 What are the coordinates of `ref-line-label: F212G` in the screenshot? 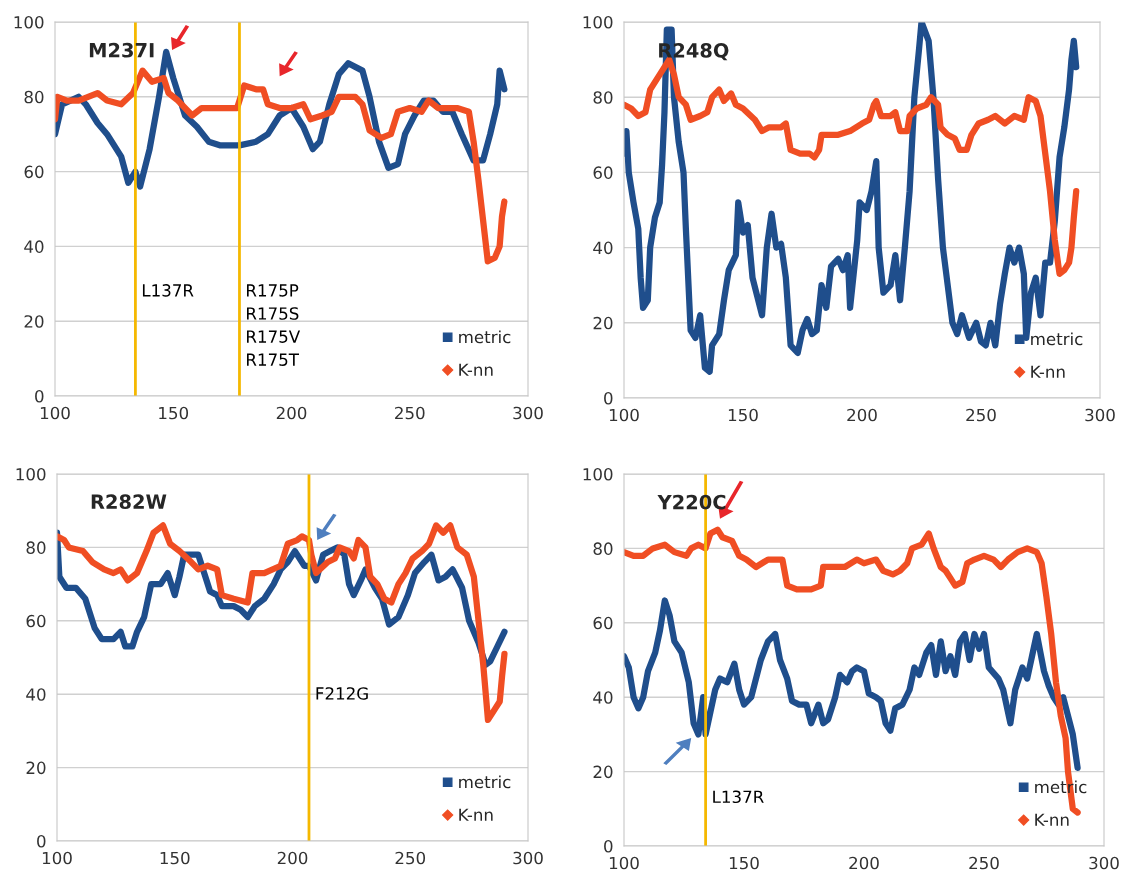 It's located at (342, 693).